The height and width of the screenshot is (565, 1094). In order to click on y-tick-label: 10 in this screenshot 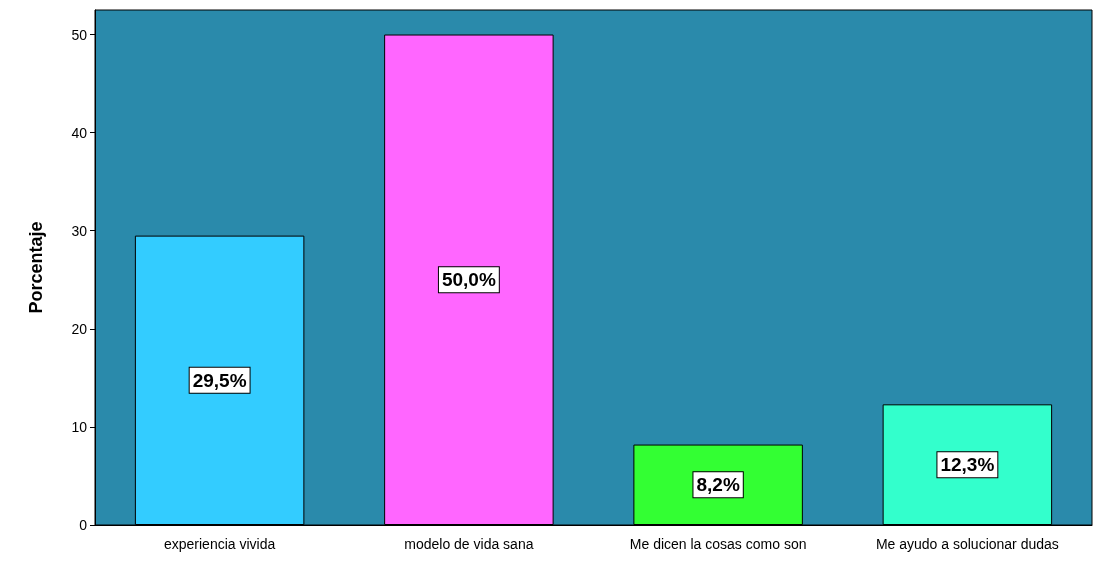, I will do `click(79, 426)`.